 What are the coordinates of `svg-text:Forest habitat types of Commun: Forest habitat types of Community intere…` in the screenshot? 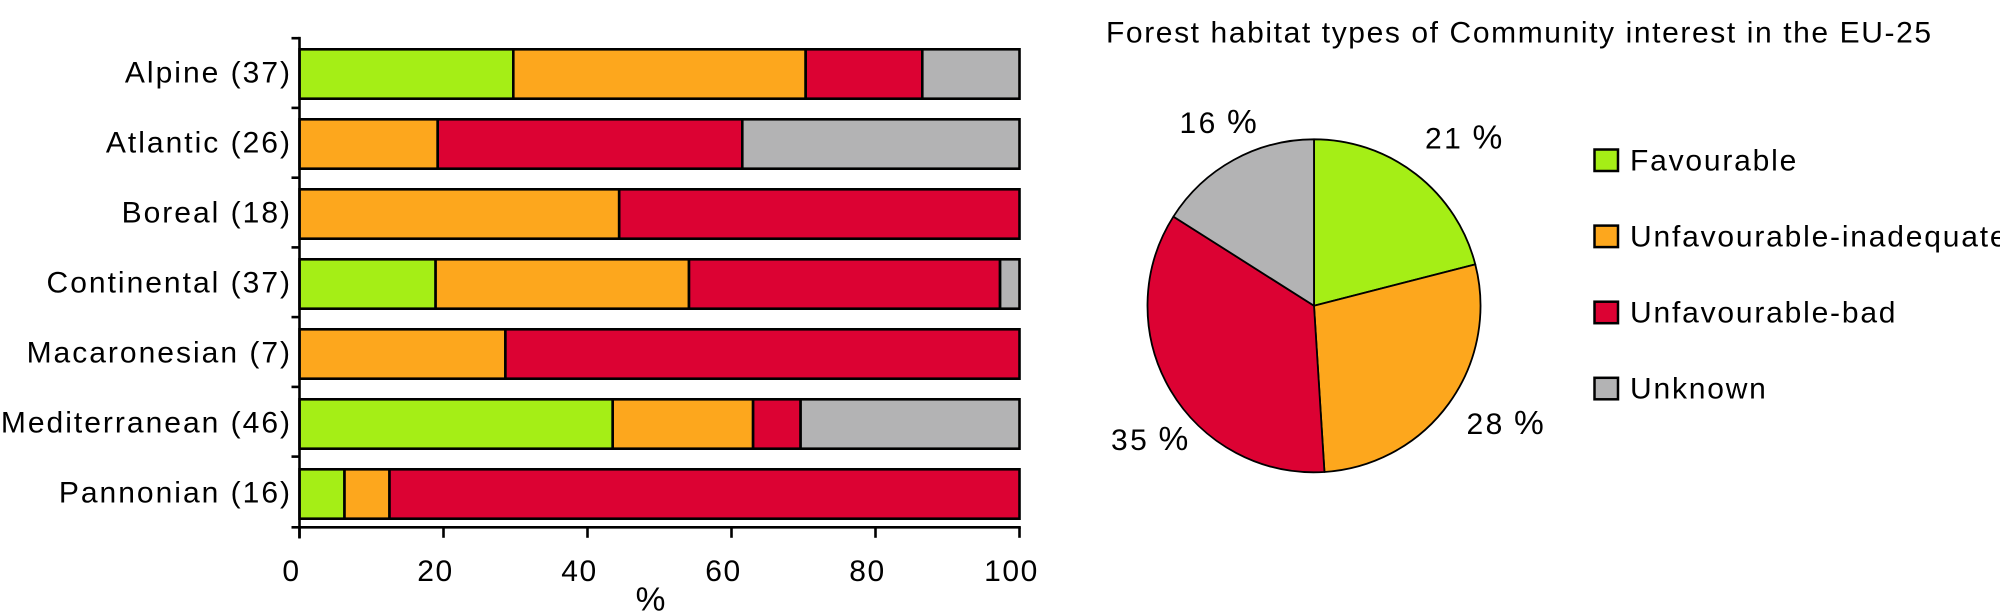 It's located at (1519, 33).